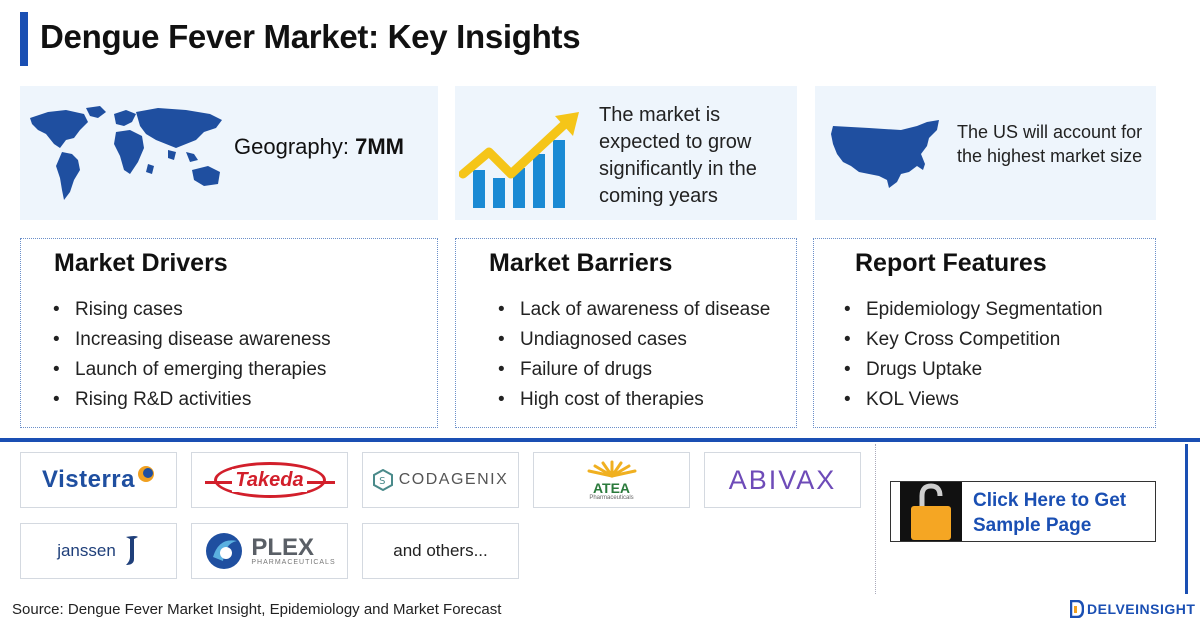 Image resolution: width=1200 pixels, height=630 pixels. I want to click on right-accent-line, so click(1186, 519).